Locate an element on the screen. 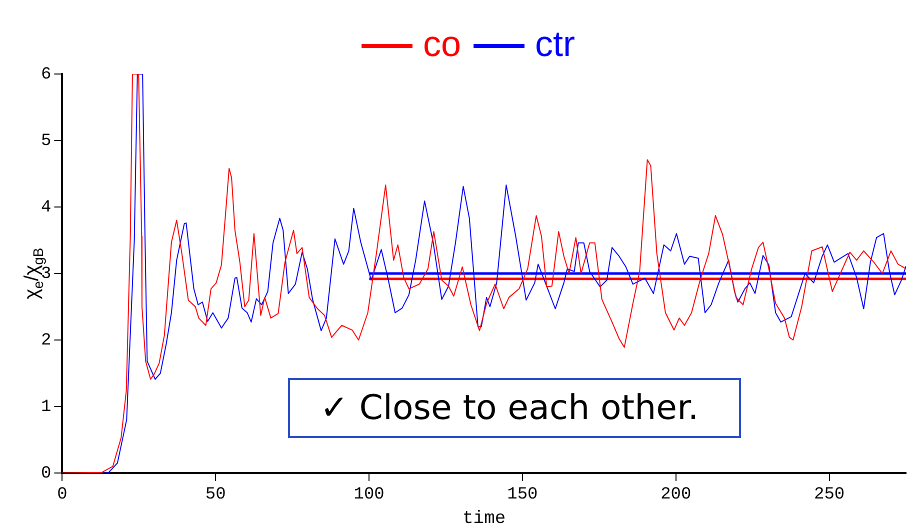  y-tick-label: 4 is located at coordinates (46, 208).